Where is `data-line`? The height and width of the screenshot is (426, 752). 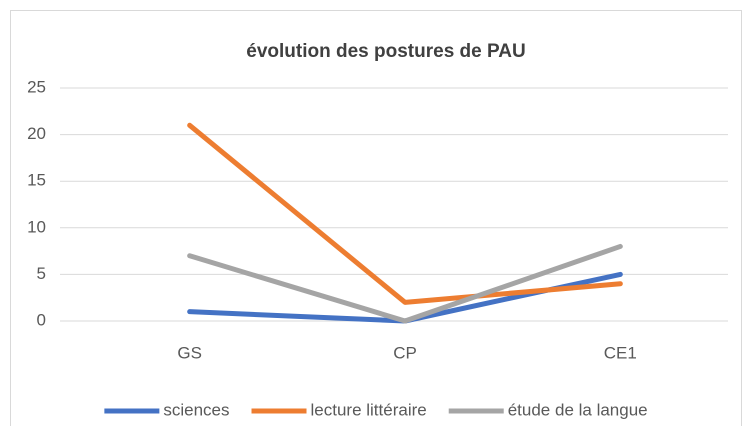 data-line is located at coordinates (405, 283).